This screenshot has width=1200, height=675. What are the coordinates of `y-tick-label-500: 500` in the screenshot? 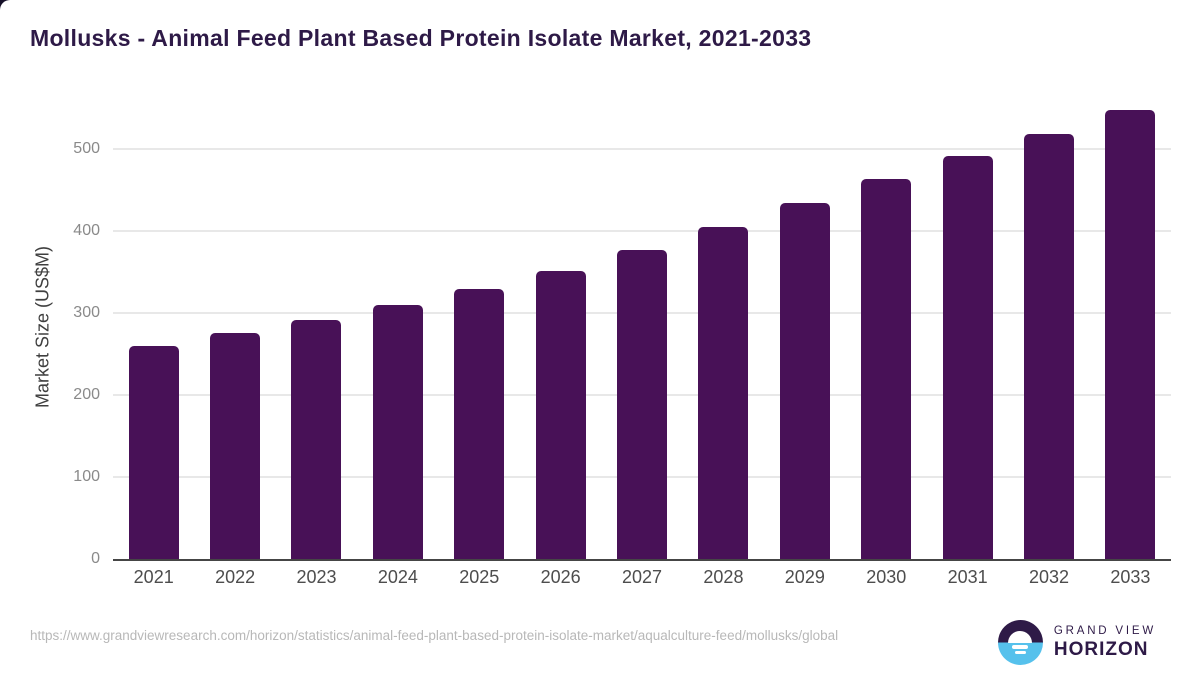 It's located at (86, 148).